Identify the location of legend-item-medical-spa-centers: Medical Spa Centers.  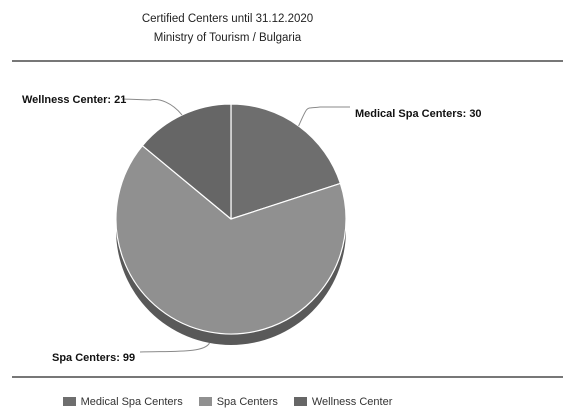
(122, 401).